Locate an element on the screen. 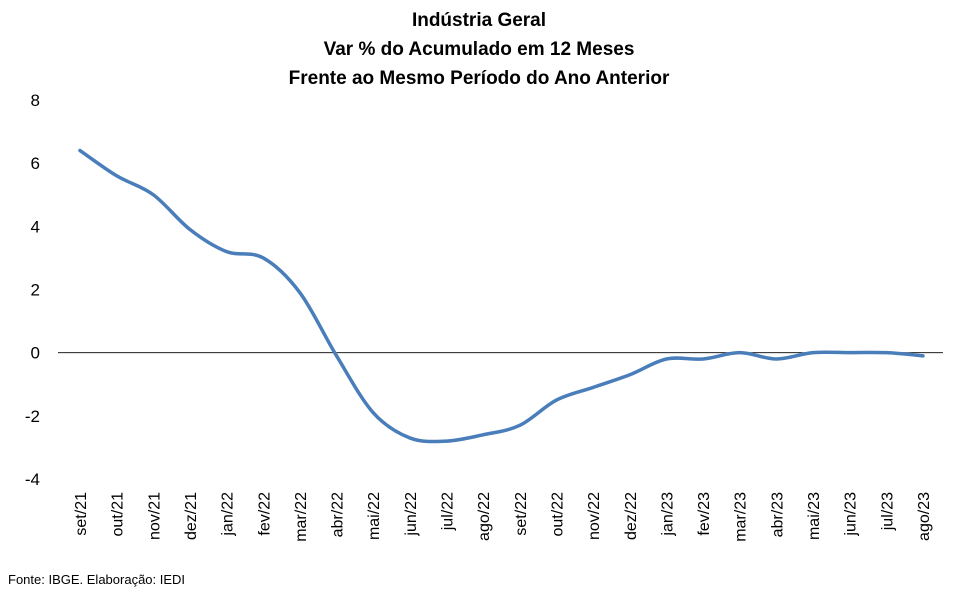  x-tick-label: jan/22 is located at coordinates (228, 514).